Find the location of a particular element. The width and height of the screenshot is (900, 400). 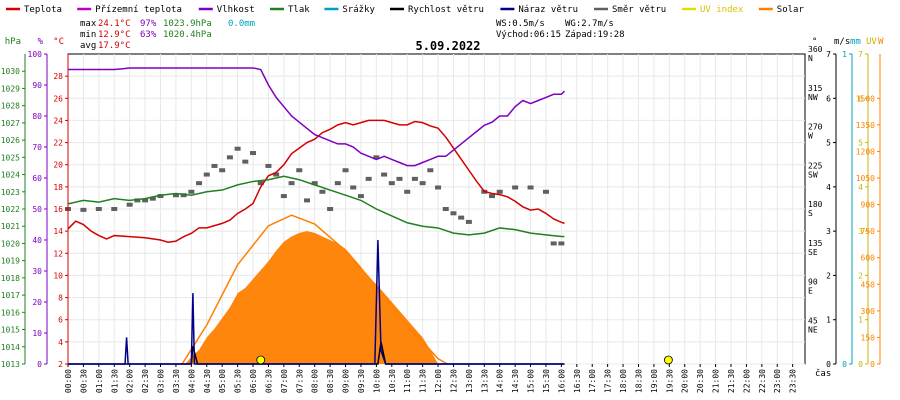

wind-speed-info: WS:0.5m/s is located at coordinates (520, 24).